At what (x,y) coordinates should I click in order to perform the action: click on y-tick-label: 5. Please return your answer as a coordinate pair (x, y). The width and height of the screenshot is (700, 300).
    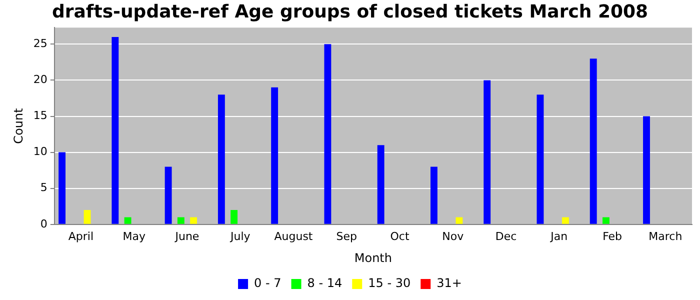
    Looking at the image, I should click on (44, 187).